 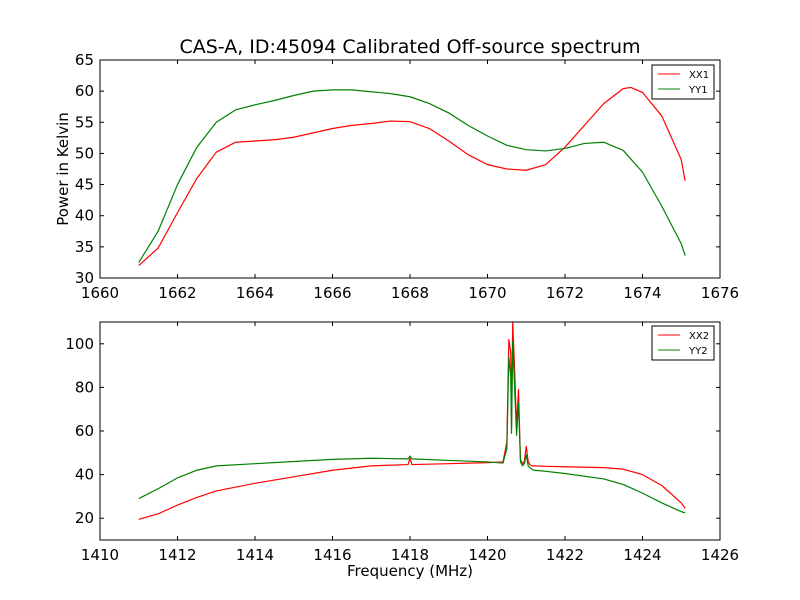 What do you see at coordinates (487, 555) in the screenshot?
I see `bottom-x-tick-label: 1420` at bounding box center [487, 555].